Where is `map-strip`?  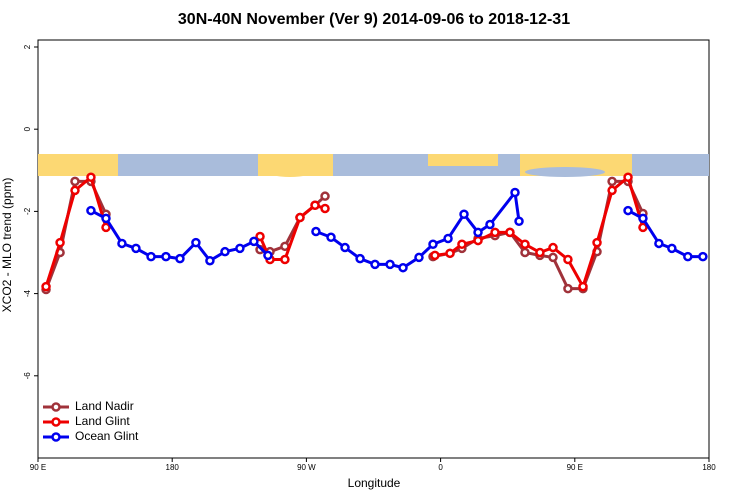 map-strip is located at coordinates (373, 165).